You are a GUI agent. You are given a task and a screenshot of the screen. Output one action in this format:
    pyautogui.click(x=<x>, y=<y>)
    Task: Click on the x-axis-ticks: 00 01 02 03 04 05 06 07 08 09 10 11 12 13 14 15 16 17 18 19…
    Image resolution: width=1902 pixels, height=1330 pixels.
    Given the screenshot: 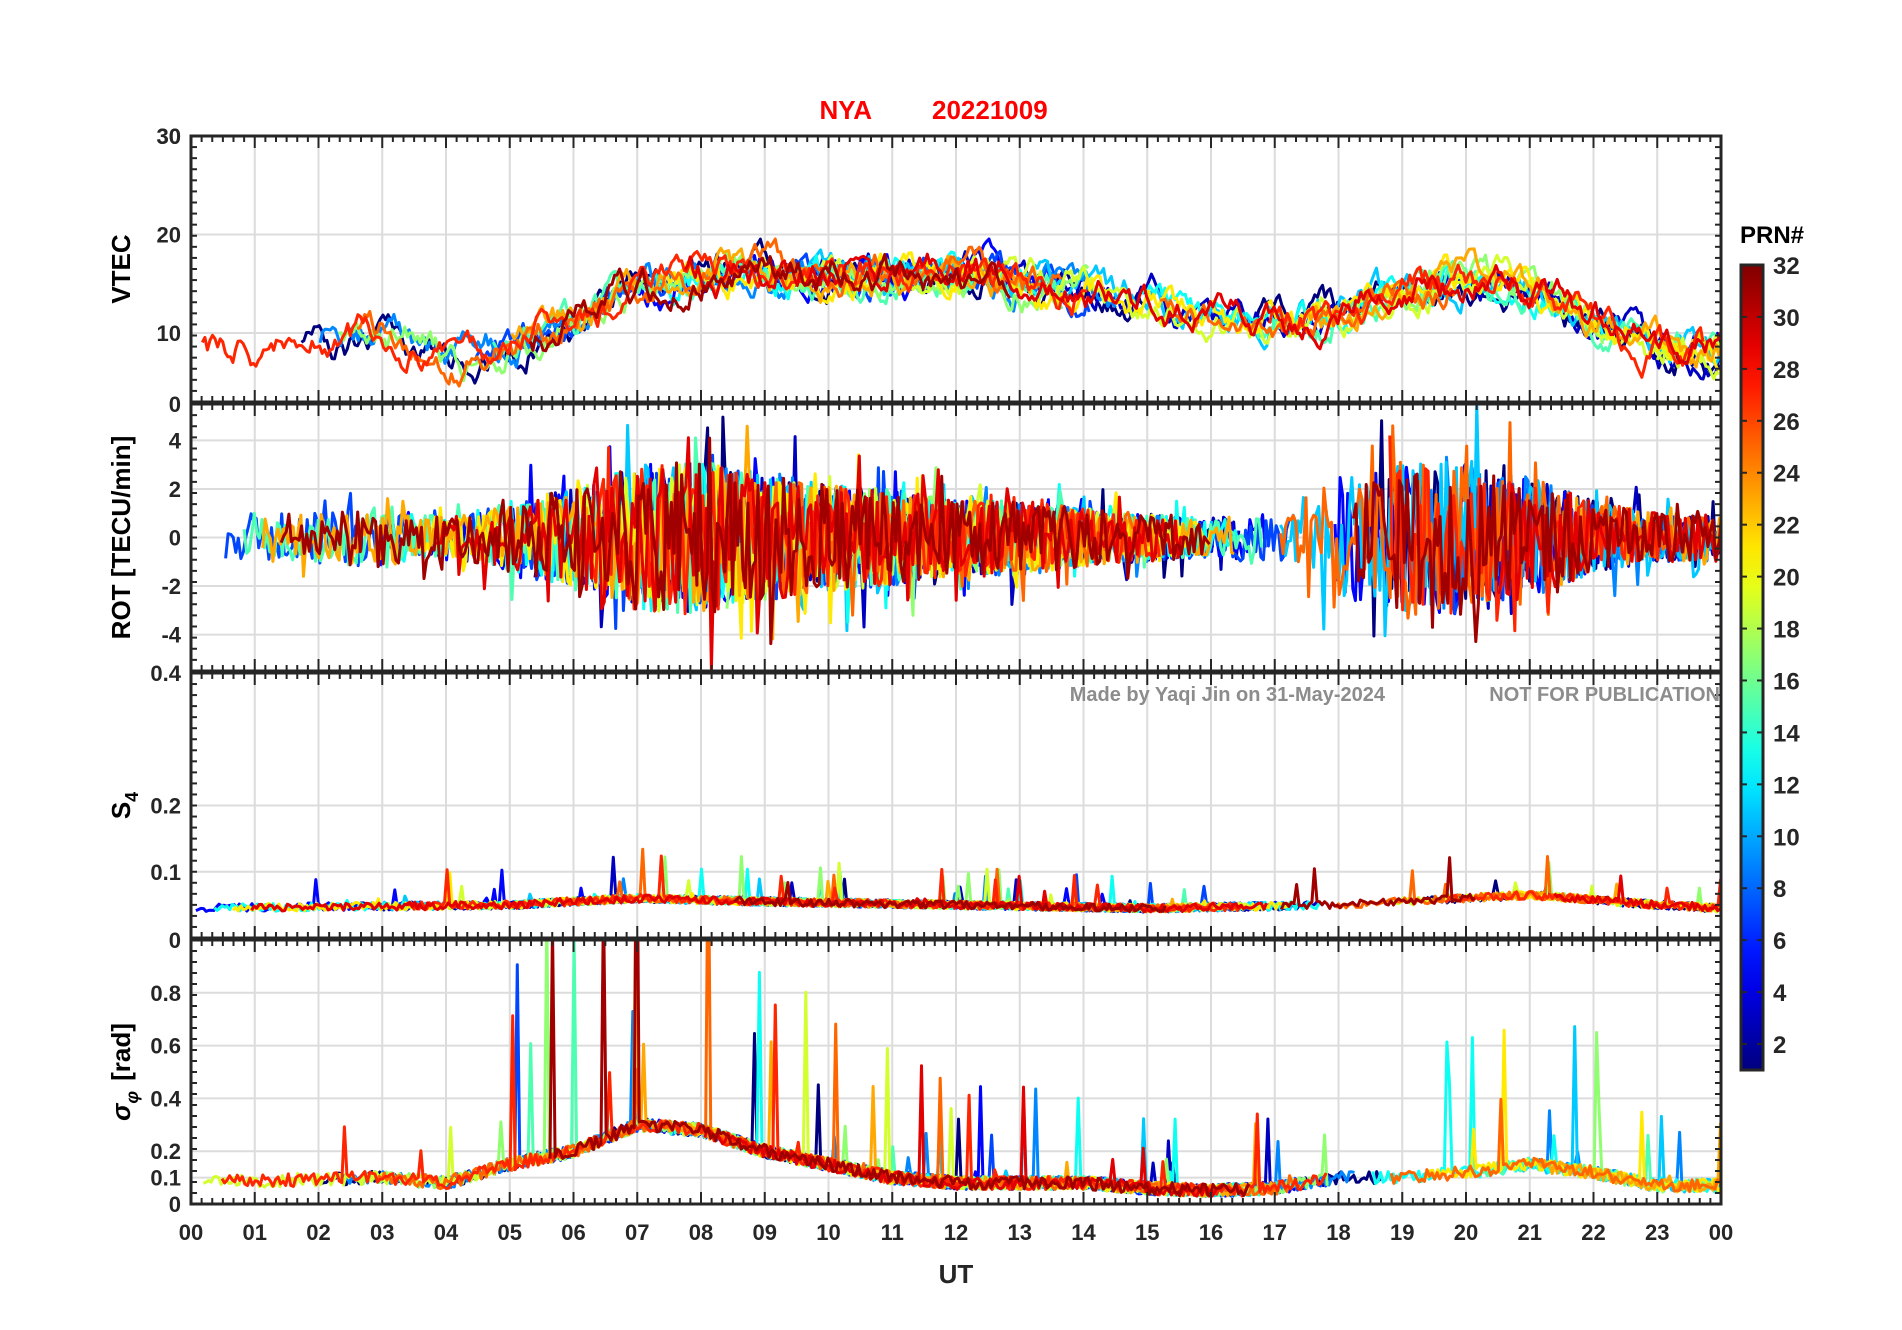 What is the action you would take?
    pyautogui.click(x=956, y=1232)
    